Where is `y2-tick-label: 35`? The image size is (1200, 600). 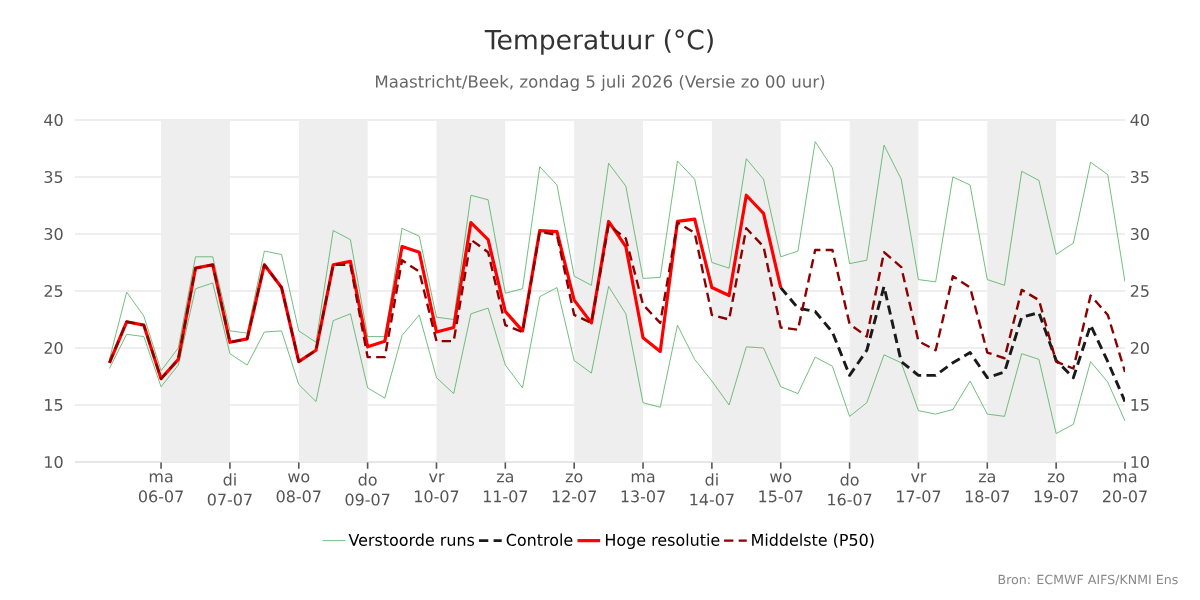
y2-tick-label: 35 is located at coordinates (1139, 177).